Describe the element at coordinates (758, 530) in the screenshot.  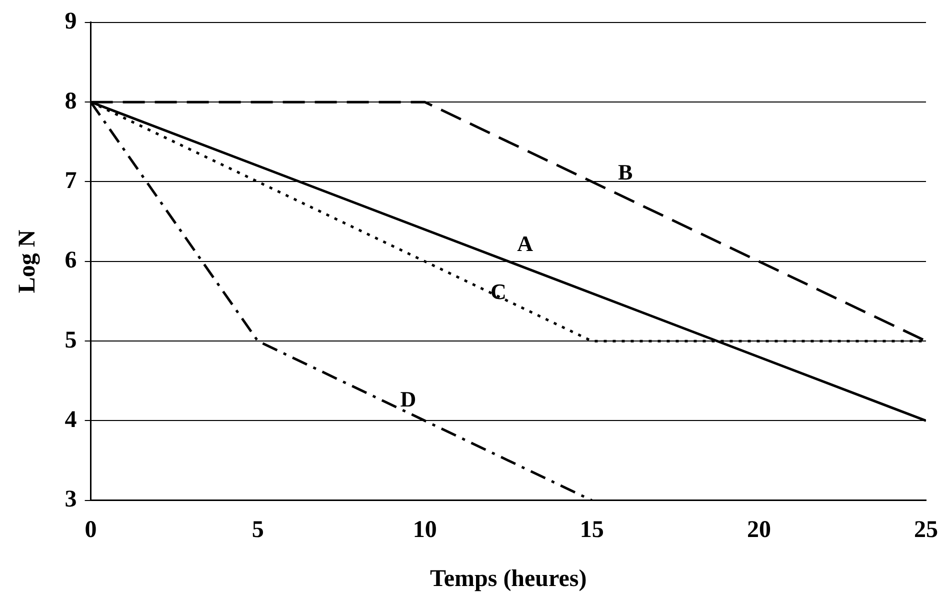
I see `x-tick-label: 20` at that location.